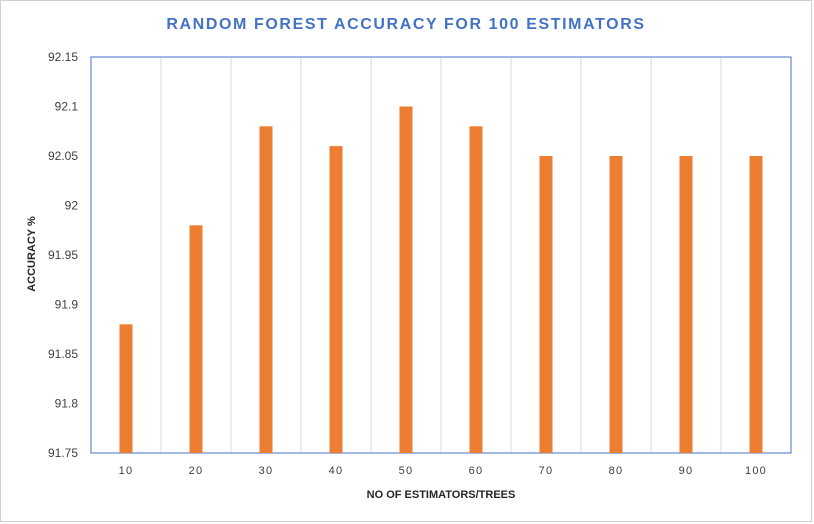  Describe the element at coordinates (63, 453) in the screenshot. I see `y-tick-label: 91.75` at that location.